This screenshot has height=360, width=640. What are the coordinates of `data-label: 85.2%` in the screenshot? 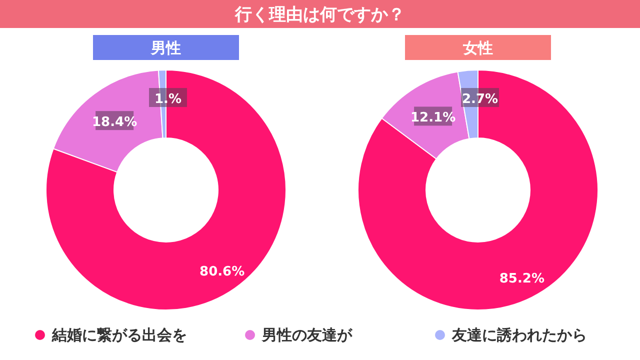 It's located at (521, 279).